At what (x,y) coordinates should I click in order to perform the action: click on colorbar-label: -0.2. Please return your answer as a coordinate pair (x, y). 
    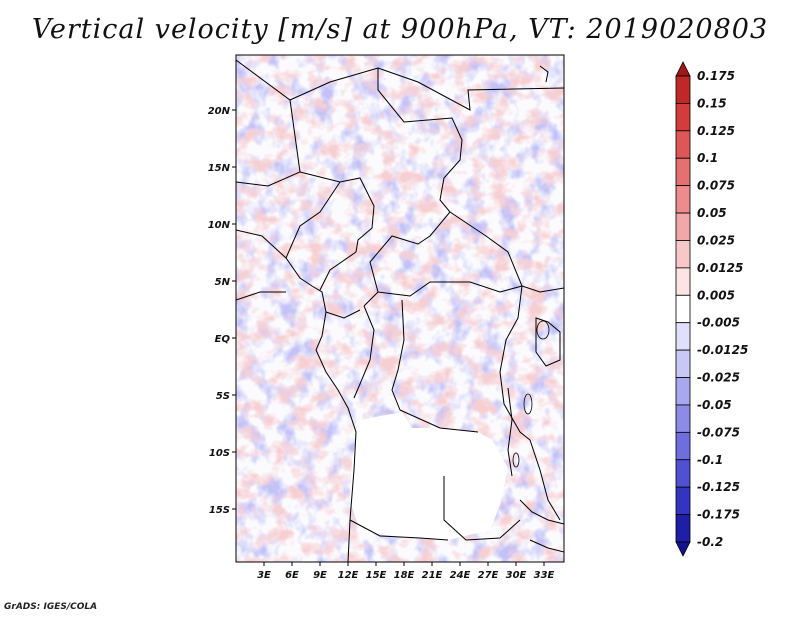
    Looking at the image, I should click on (710, 542).